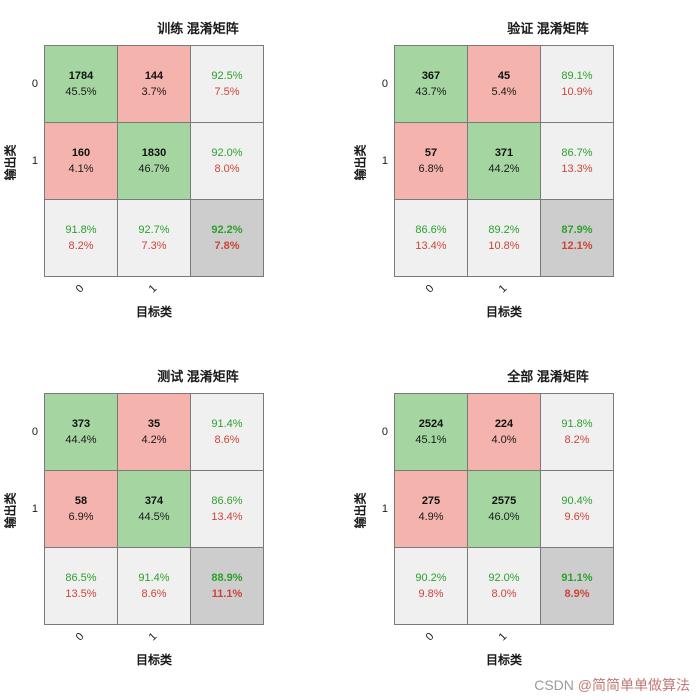 The image size is (700, 700). Describe the element at coordinates (227, 238) in the screenshot. I see `total-cell: 92.2% 7.8%` at that location.